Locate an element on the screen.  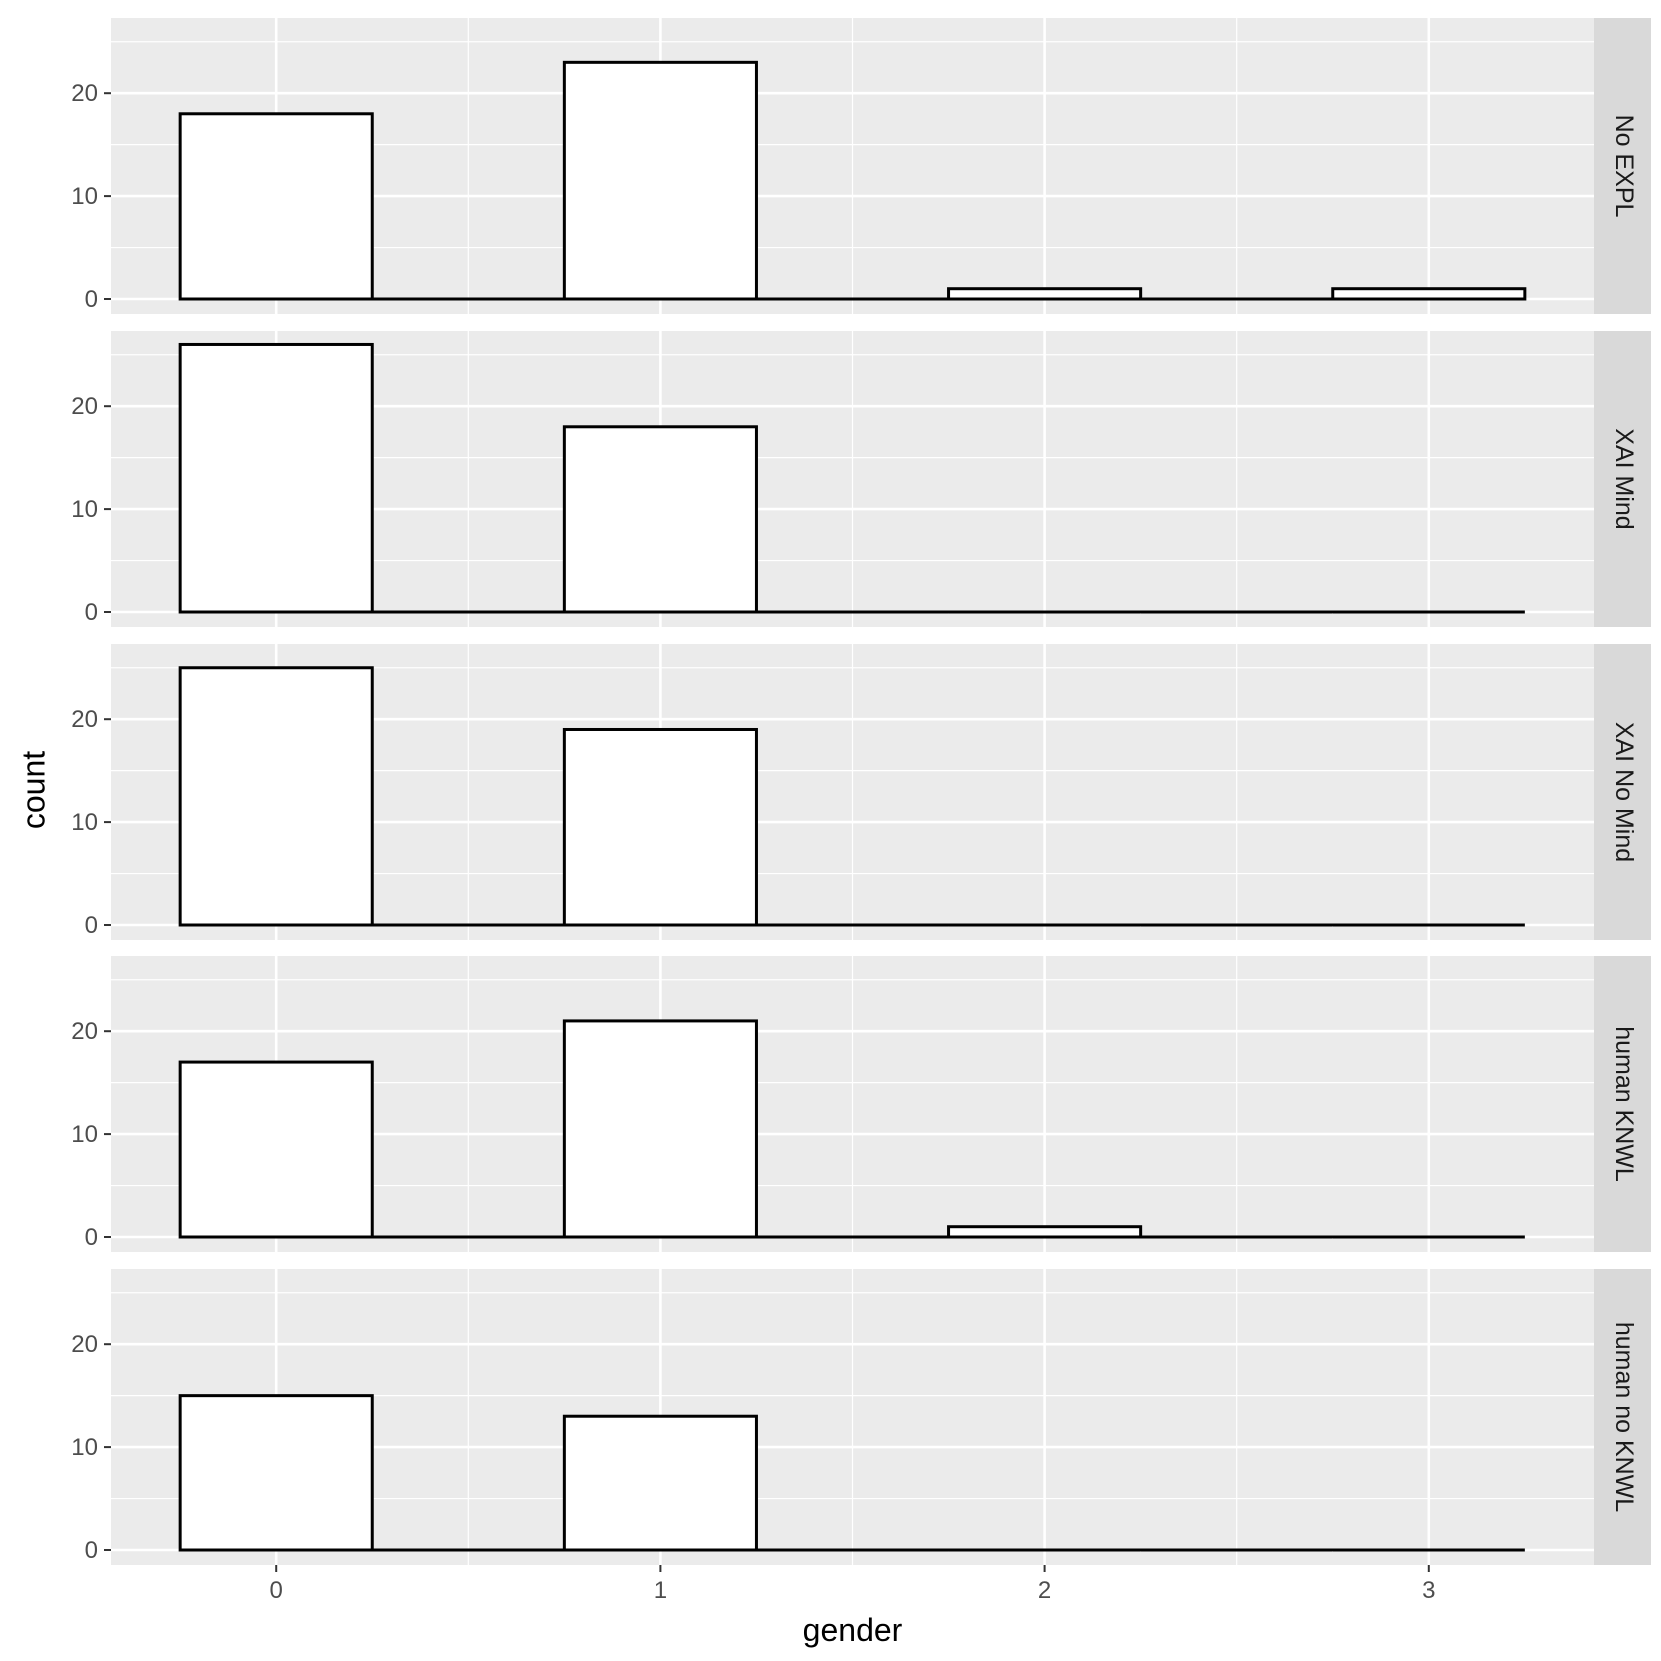
x-axis-title: gender is located at coordinates (853, 1630).